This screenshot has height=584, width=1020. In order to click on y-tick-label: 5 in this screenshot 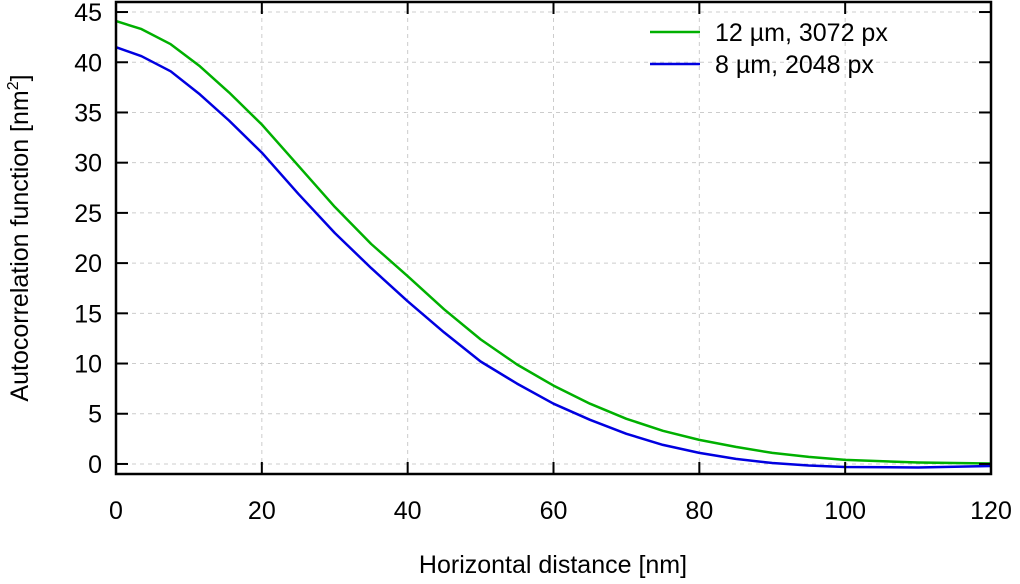, I will do `click(95, 415)`.